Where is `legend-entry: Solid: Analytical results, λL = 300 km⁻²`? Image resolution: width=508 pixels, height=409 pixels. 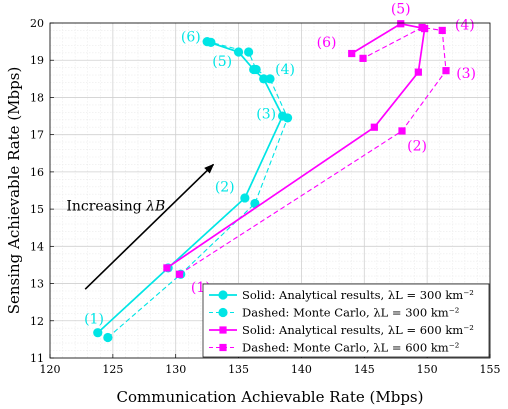 legend-entry: Solid: Analytical results, λL = 300 km⁻² is located at coordinates (341, 295).